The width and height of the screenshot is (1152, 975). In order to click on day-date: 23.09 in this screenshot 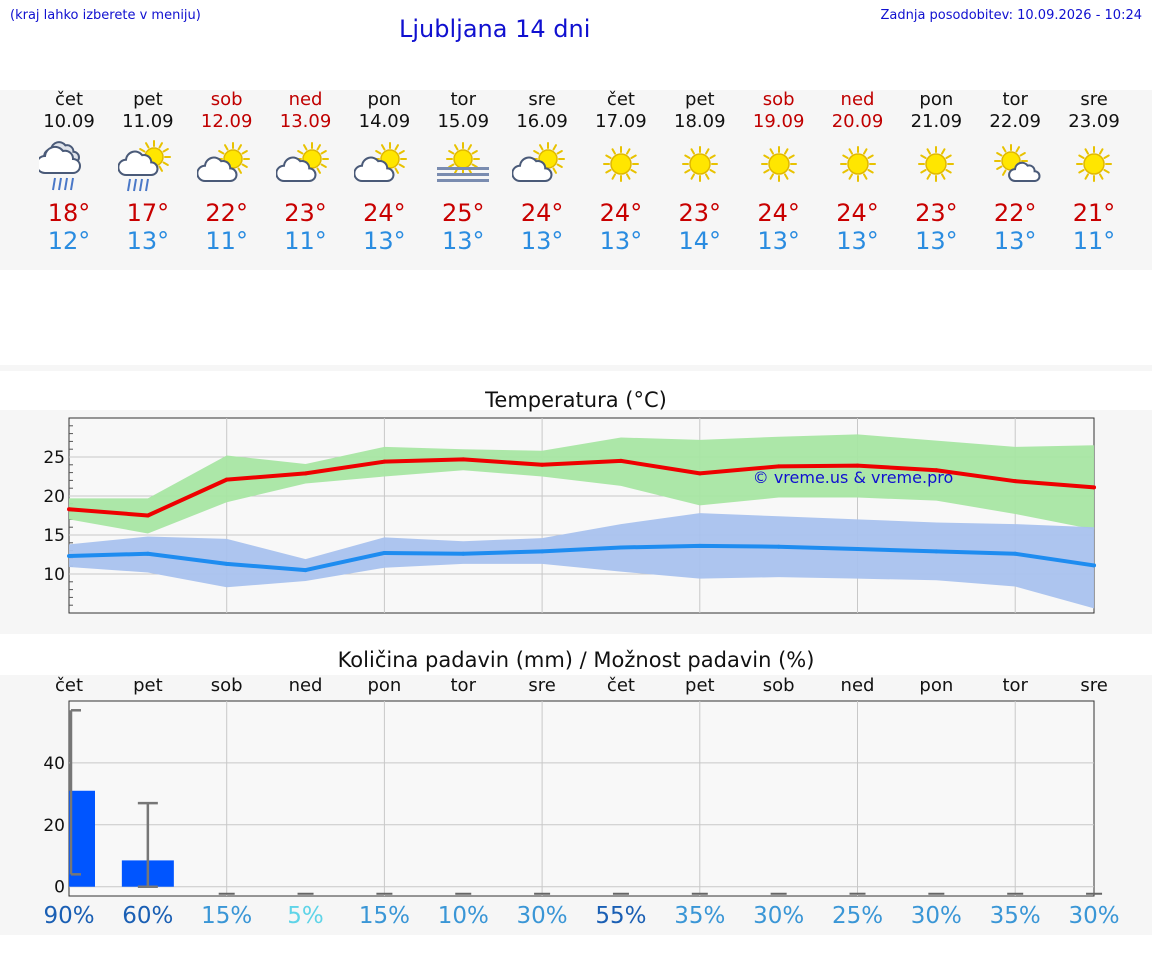, I will do `click(1094, 121)`.